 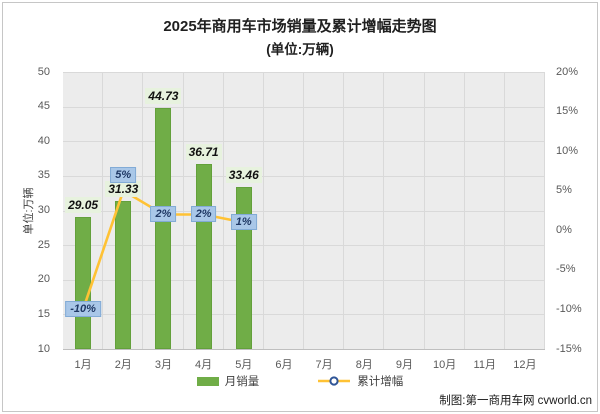 What do you see at coordinates (334, 381) in the screenshot?
I see `growth-line-marker-icon` at bounding box center [334, 381].